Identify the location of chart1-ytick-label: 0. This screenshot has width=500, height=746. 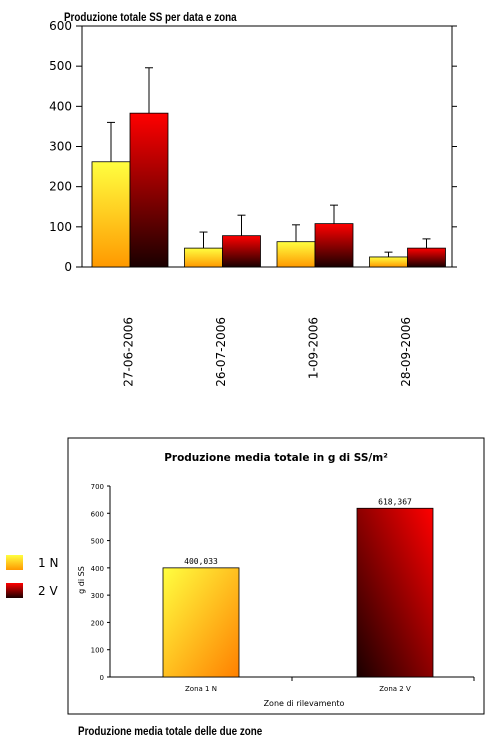
(68, 267).